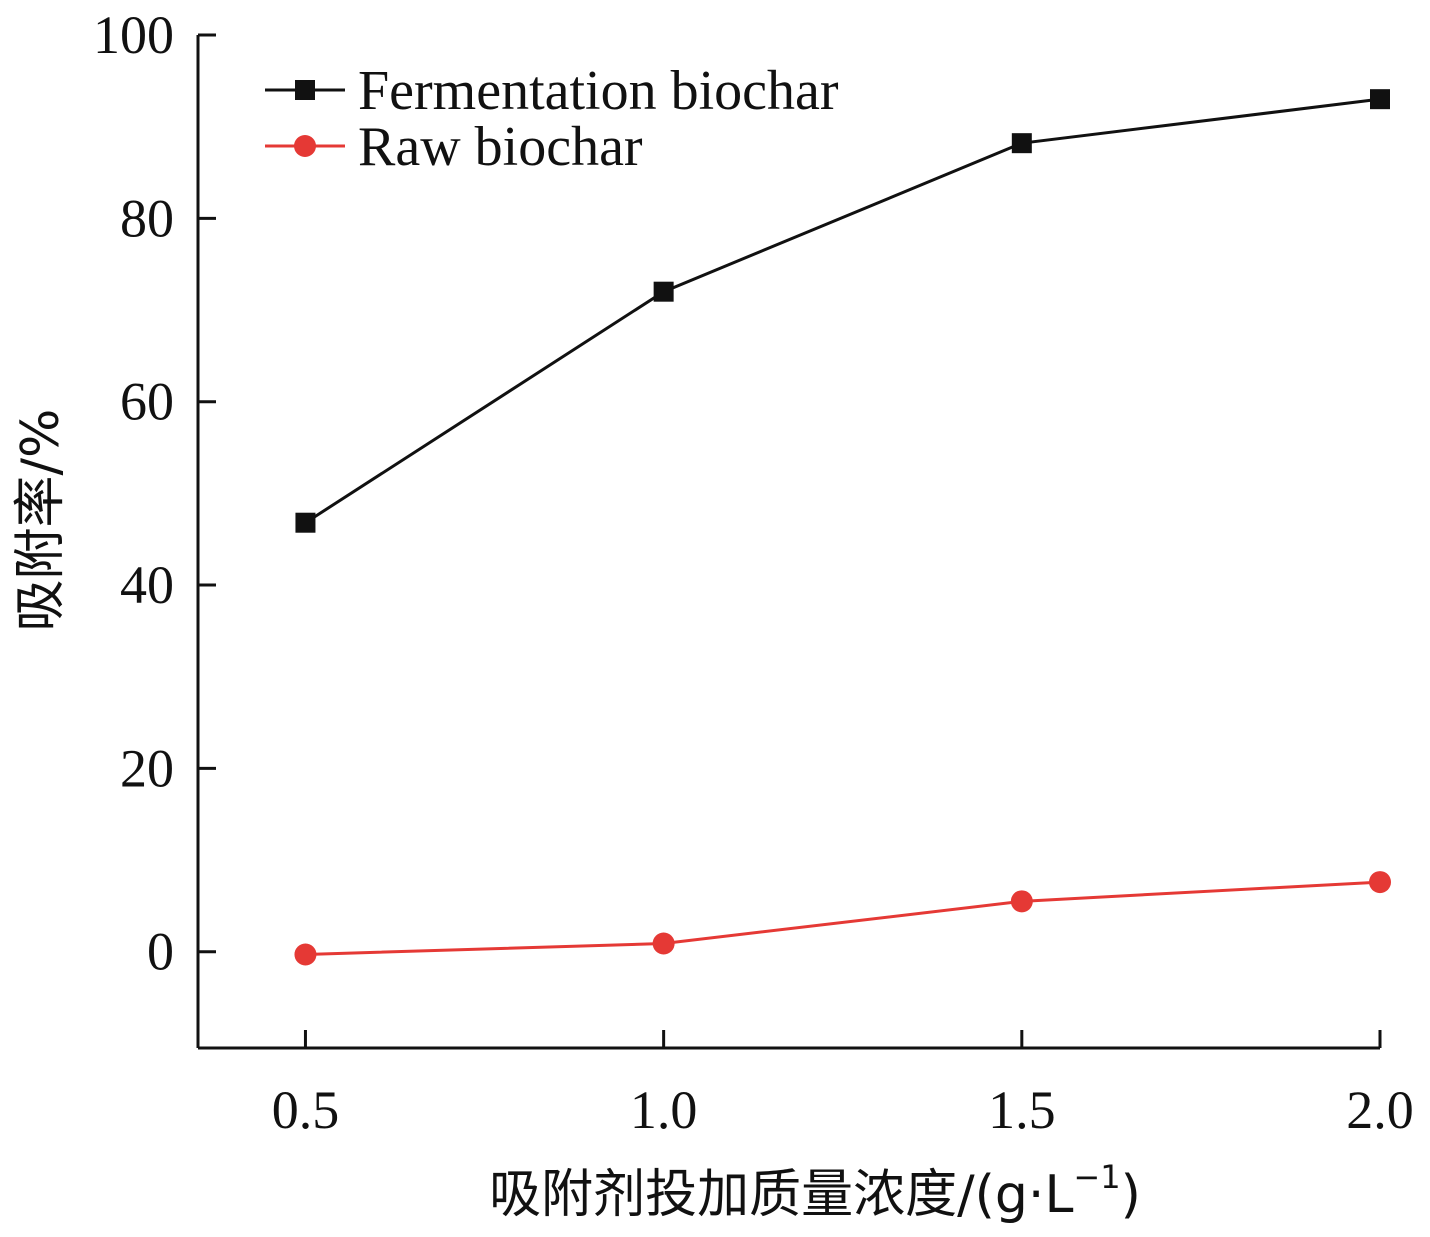 This screenshot has width=1430, height=1237. What do you see at coordinates (41, 520) in the screenshot?
I see `y-axis-title: 吸附率/%` at bounding box center [41, 520].